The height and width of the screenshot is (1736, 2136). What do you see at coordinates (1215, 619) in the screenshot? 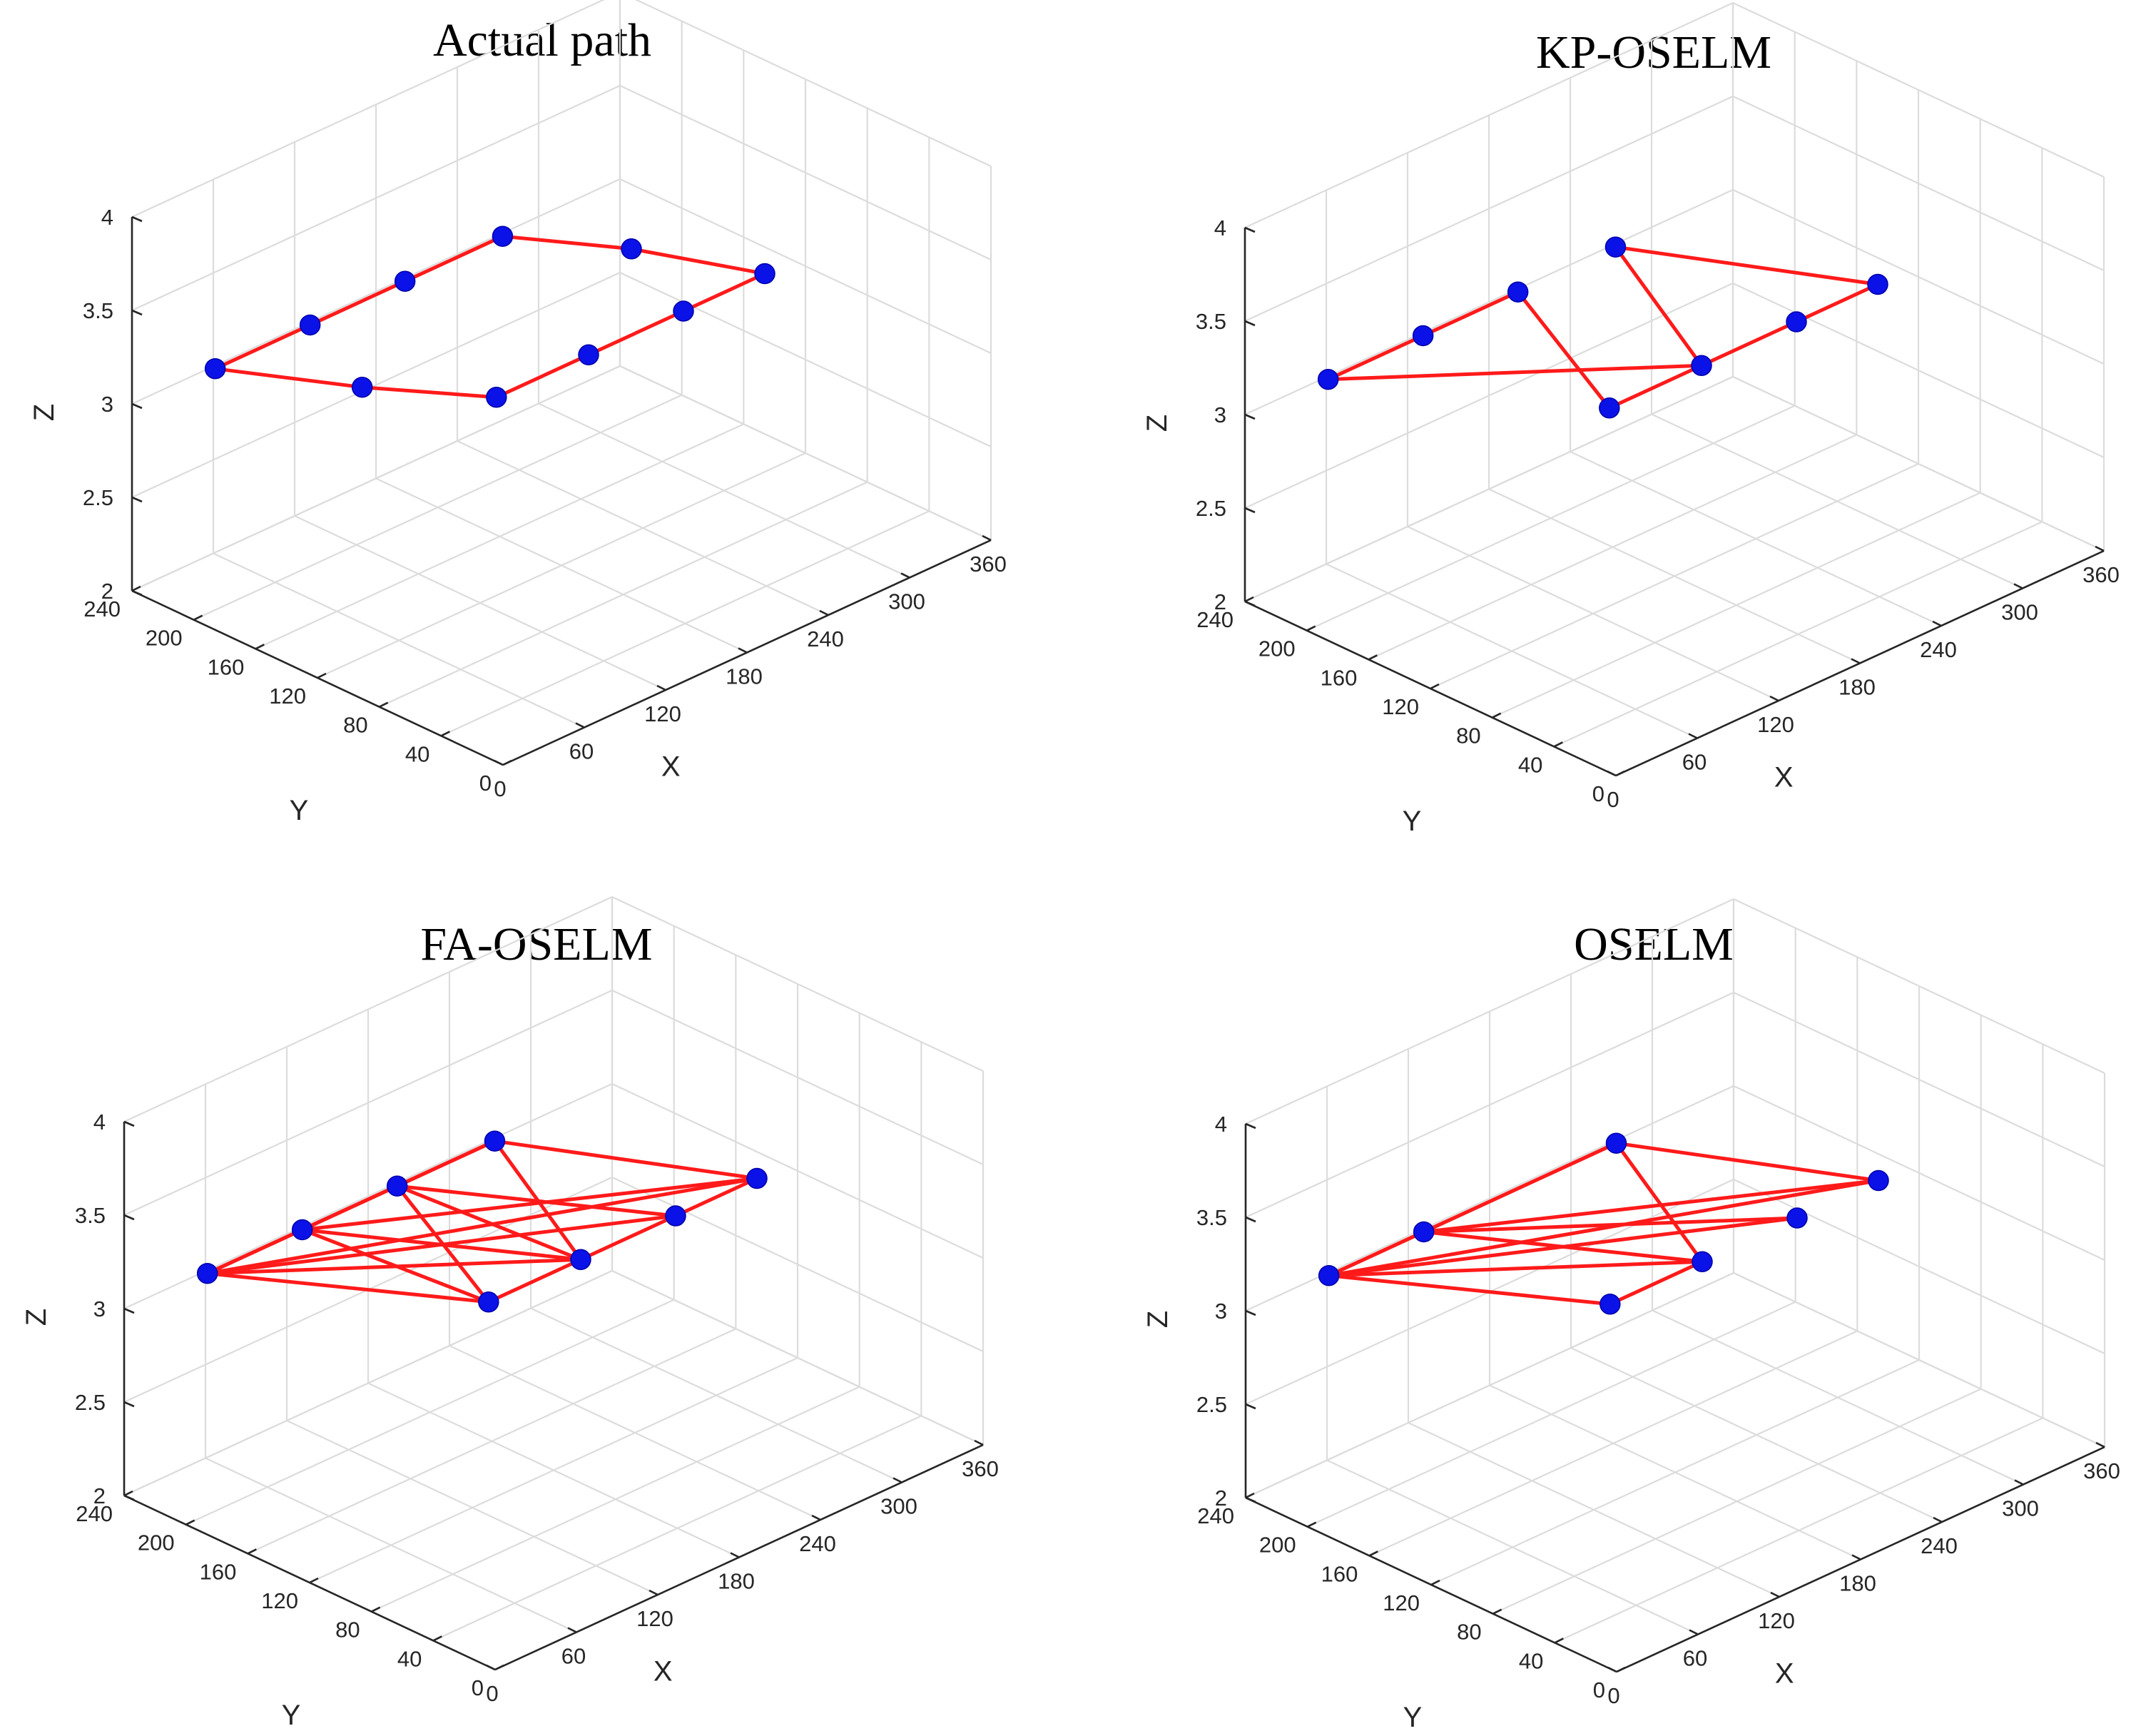
I see `y-tick-label: 240` at bounding box center [1215, 619].